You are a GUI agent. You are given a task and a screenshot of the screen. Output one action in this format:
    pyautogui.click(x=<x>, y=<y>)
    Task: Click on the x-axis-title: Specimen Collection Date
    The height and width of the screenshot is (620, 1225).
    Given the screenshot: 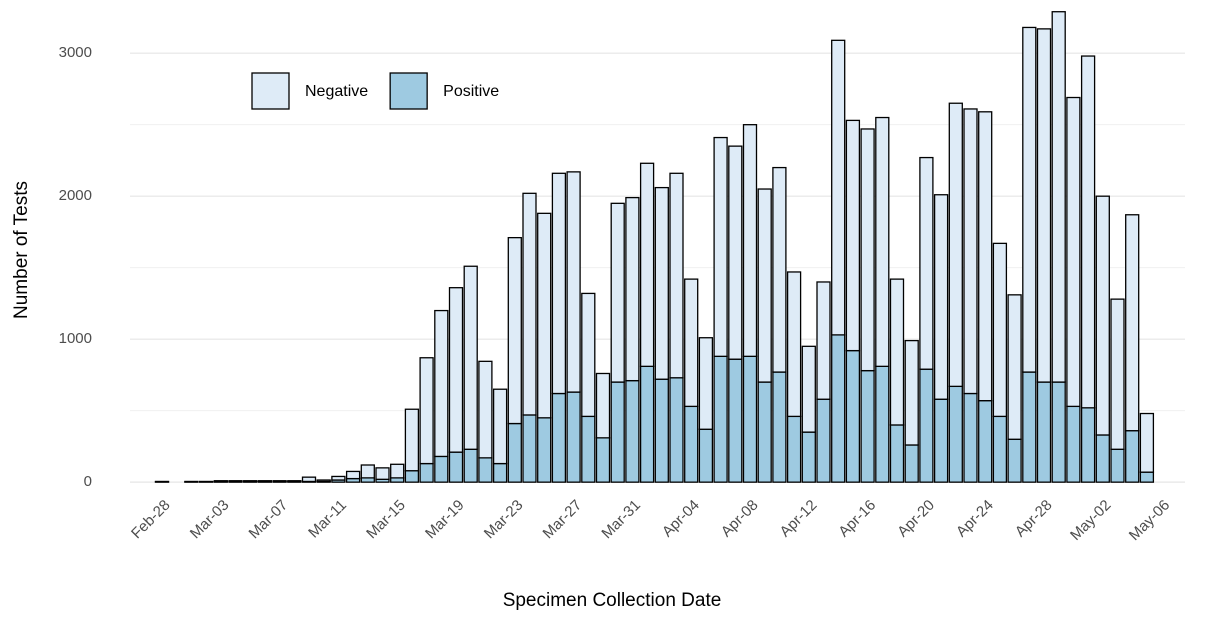 What is the action you would take?
    pyautogui.click(x=612, y=600)
    